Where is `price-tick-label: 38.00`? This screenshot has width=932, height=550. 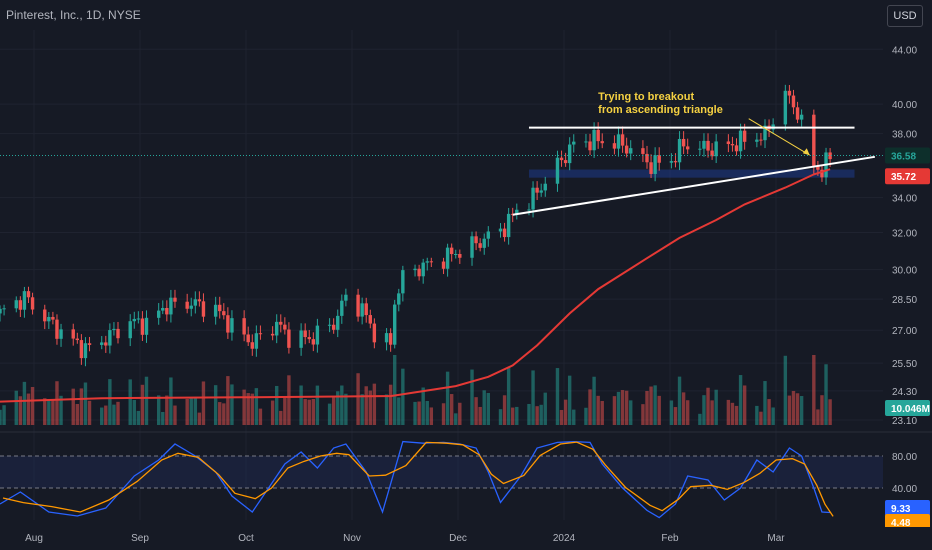 price-tick-label: 38.00 is located at coordinates (904, 135).